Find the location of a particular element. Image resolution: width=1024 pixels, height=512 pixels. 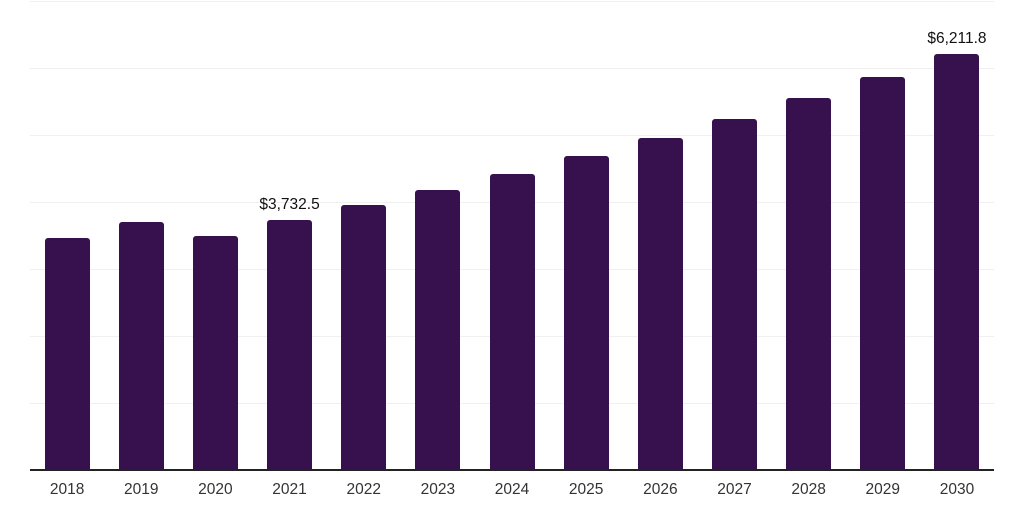

x-tick-2023: 2023 is located at coordinates (438, 489).